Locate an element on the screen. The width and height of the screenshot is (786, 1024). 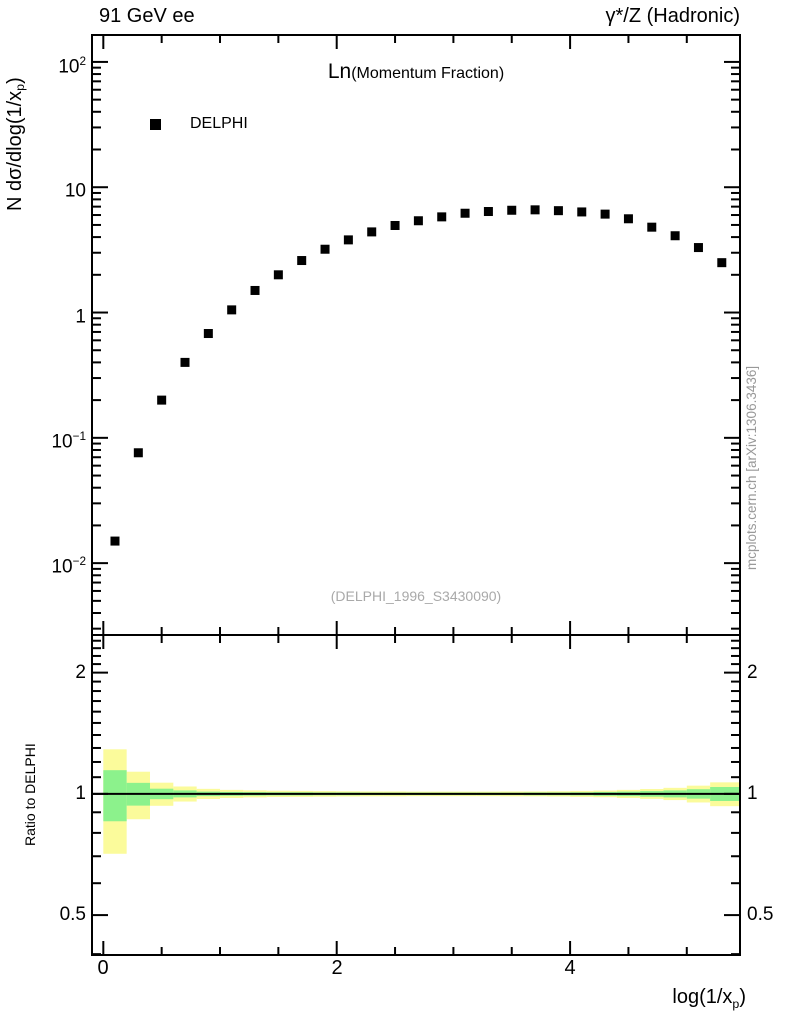
y-tick-1e1: 10 is located at coordinates (75, 191).